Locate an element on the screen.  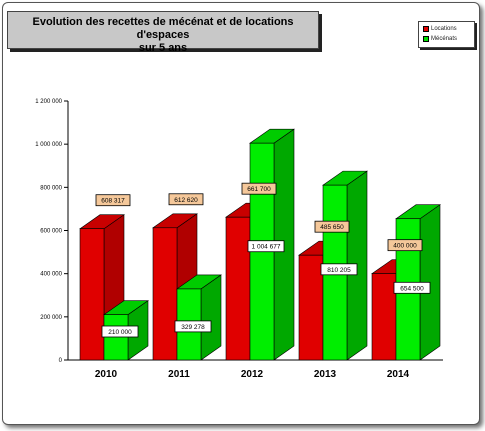
data-label-mecenats: 329 278 is located at coordinates (193, 327).